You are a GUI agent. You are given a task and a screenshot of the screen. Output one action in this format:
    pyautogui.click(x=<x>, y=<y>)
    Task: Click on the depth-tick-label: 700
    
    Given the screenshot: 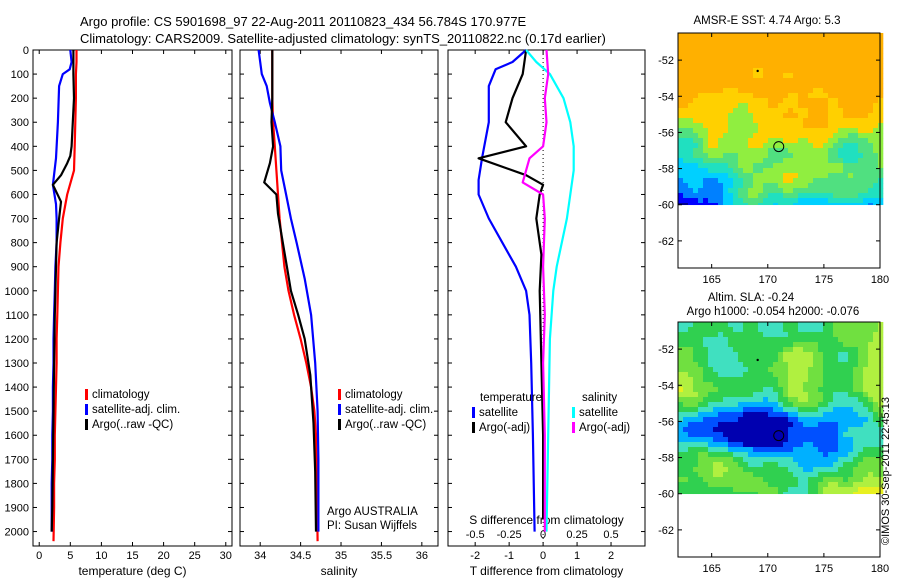 What is the action you would take?
    pyautogui.click(x=20, y=220)
    